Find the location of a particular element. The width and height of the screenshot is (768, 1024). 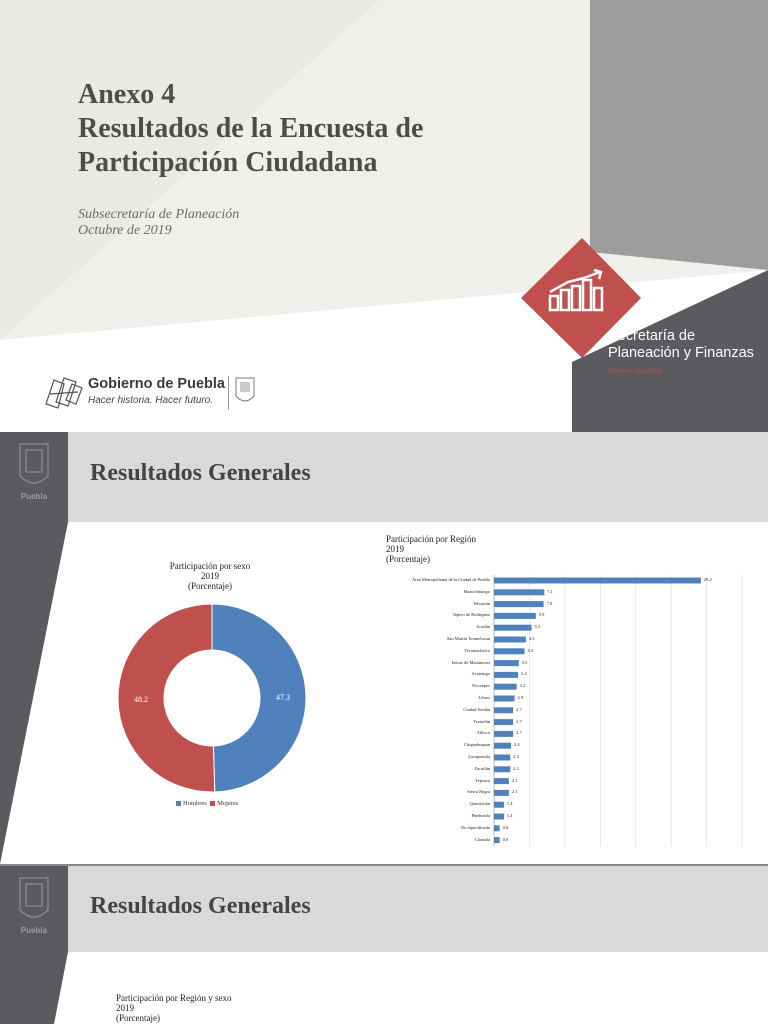

rs-title-line-1: Participación por Región y sexo is located at coordinates (174, 998).